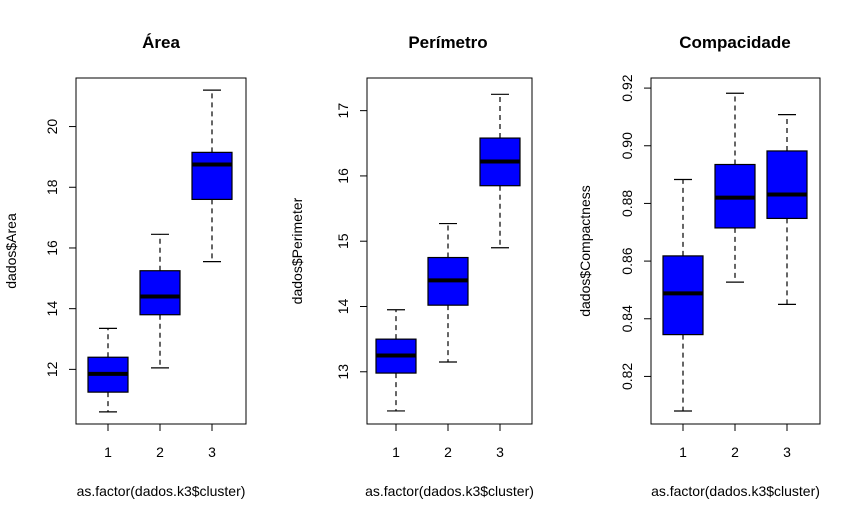  Describe the element at coordinates (52, 187) in the screenshot. I see `y-tick-label: 18` at that location.